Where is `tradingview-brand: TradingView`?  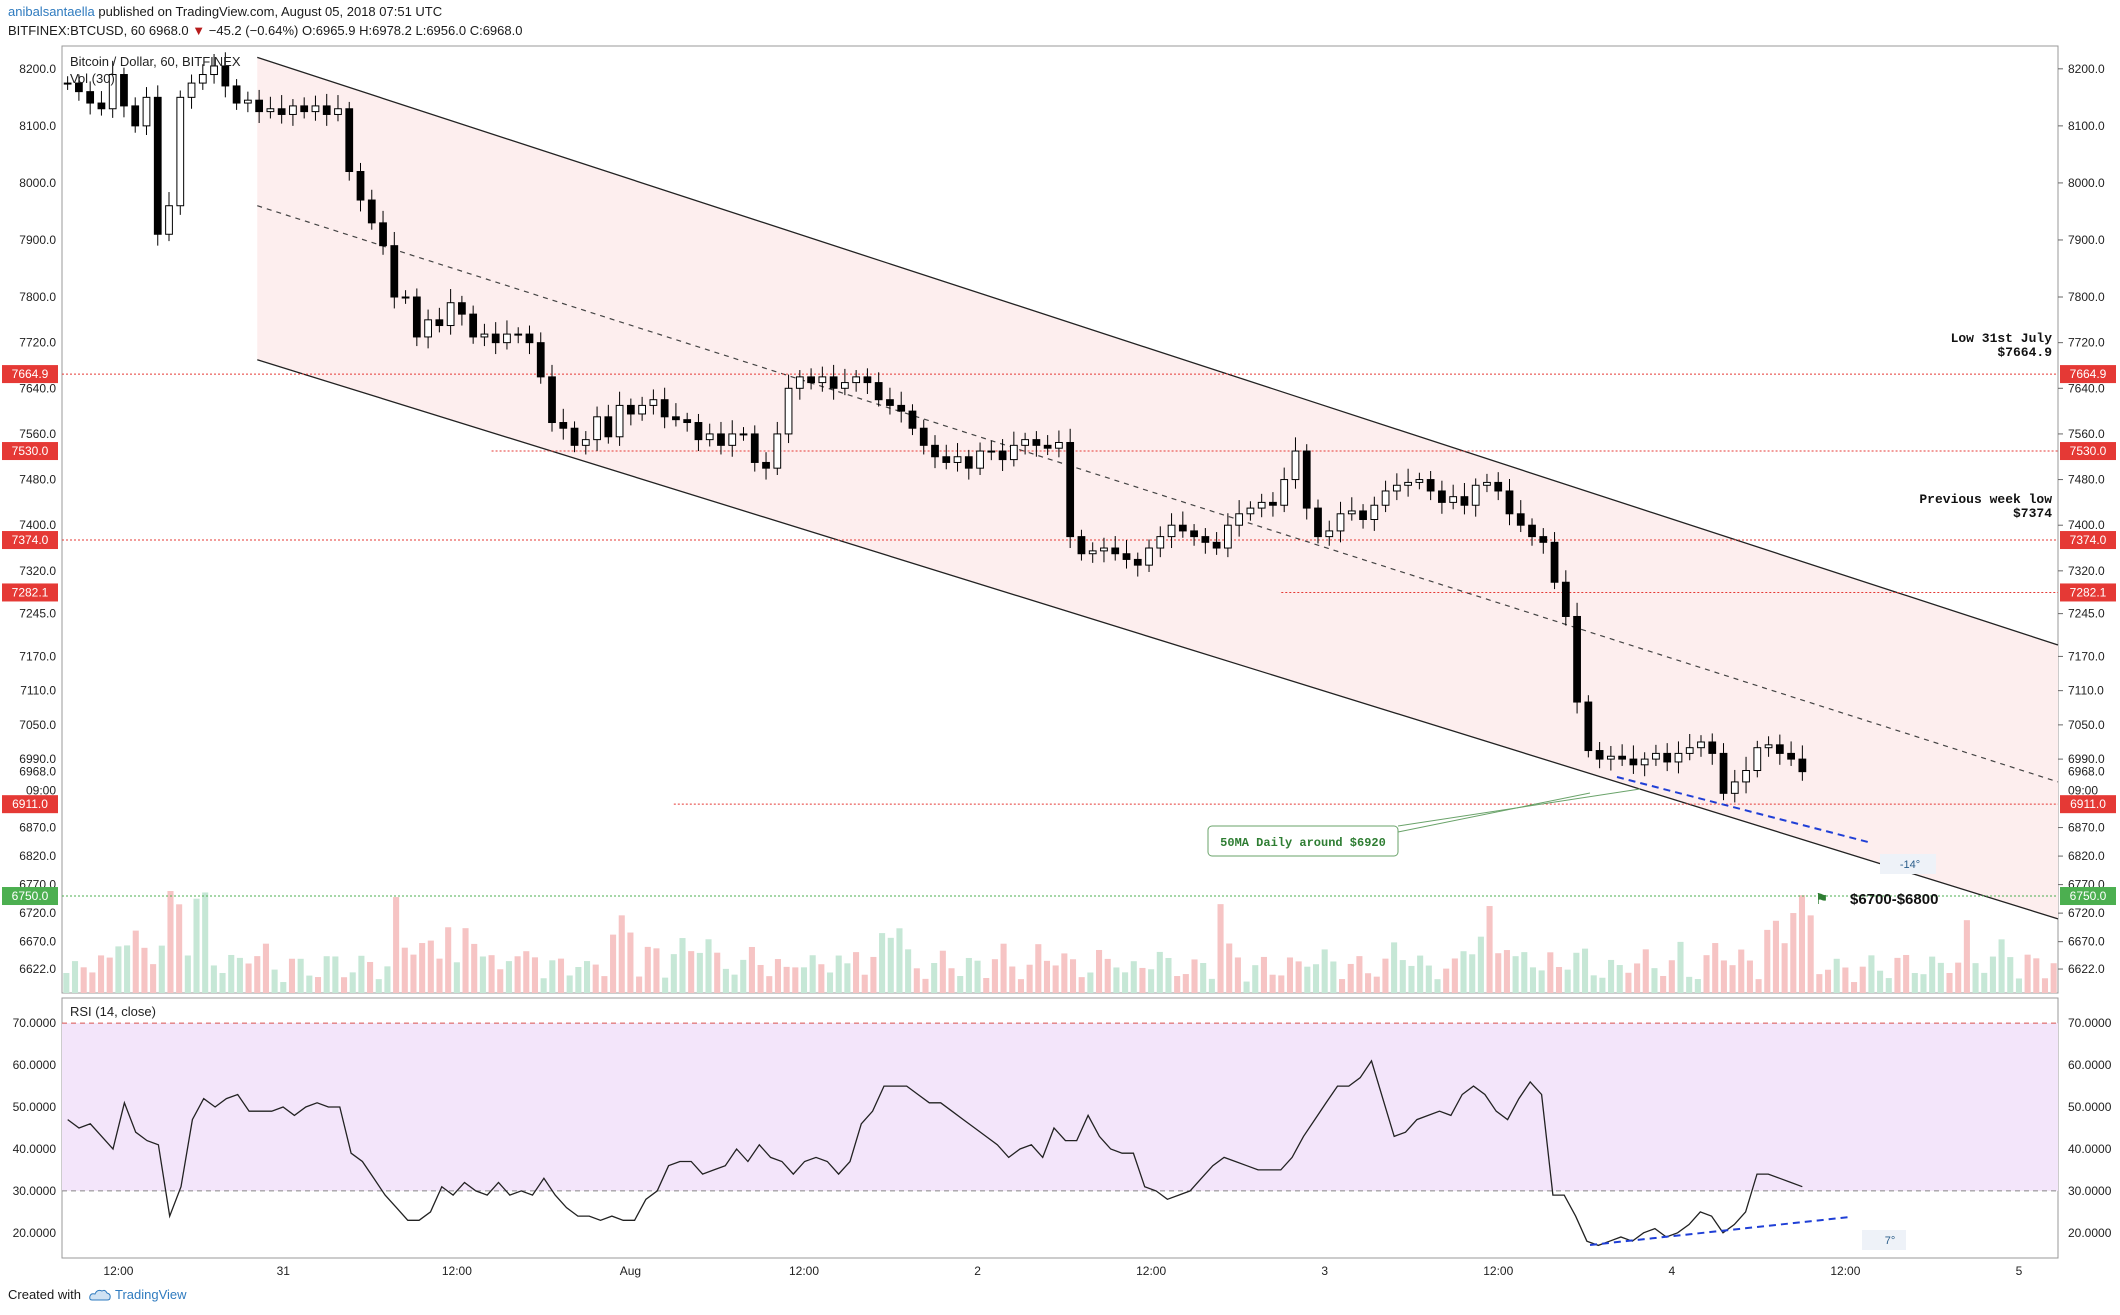 tradingview-brand: TradingView is located at coordinates (138, 1294).